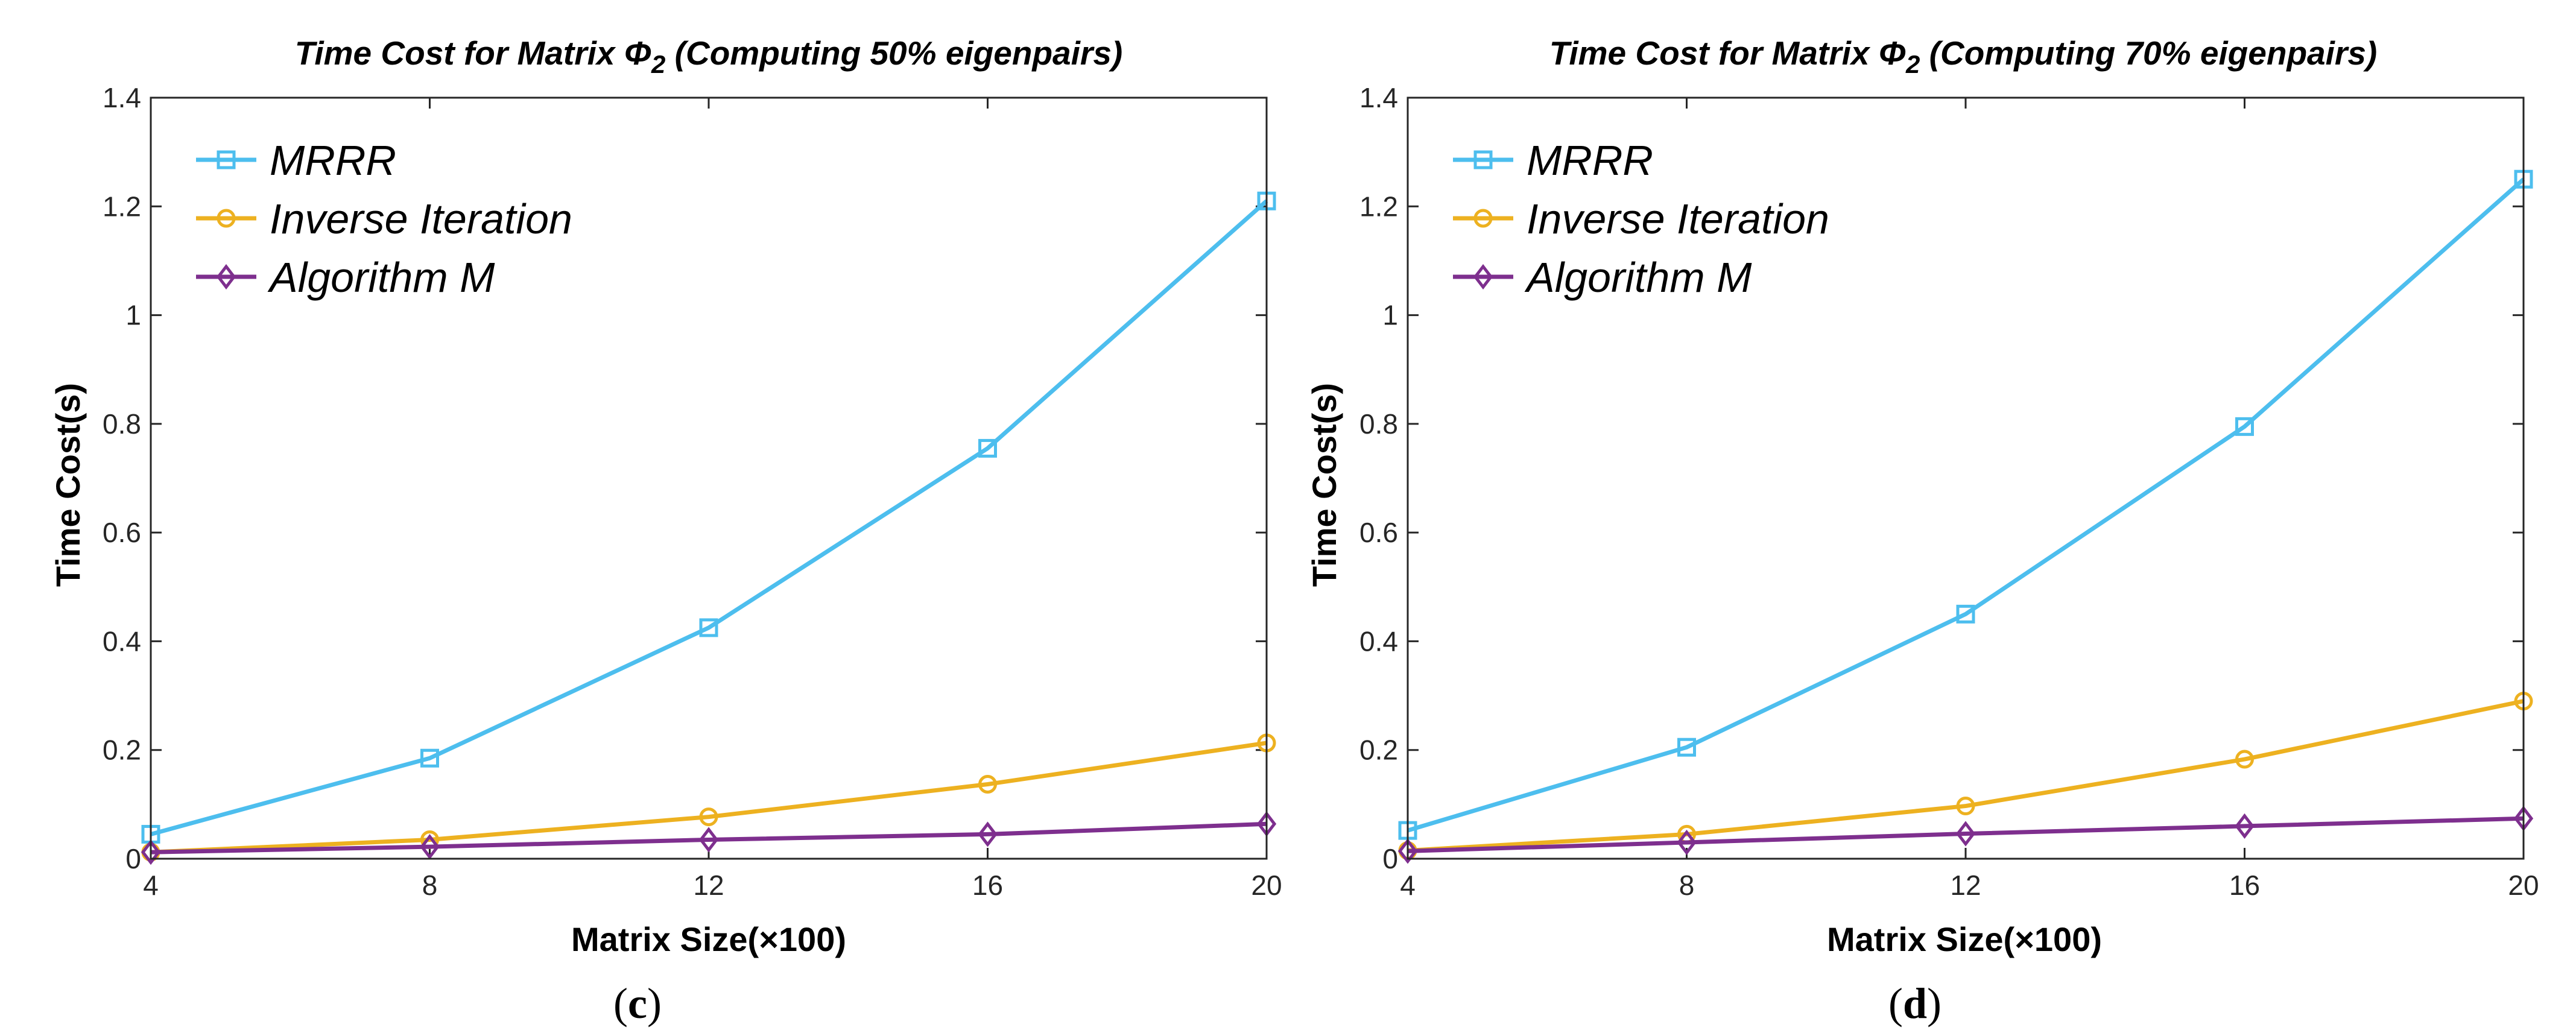 Image resolution: width=2576 pixels, height=1033 pixels. What do you see at coordinates (637, 1004) in the screenshot?
I see `figure-caption-c: (c)` at bounding box center [637, 1004].